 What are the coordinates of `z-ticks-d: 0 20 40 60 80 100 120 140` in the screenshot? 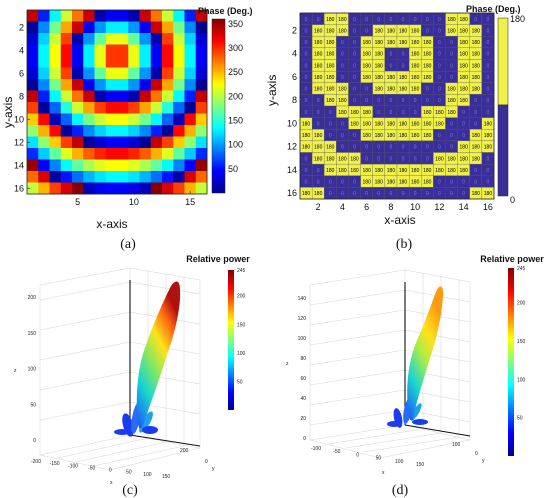 It's located at (302, 369).